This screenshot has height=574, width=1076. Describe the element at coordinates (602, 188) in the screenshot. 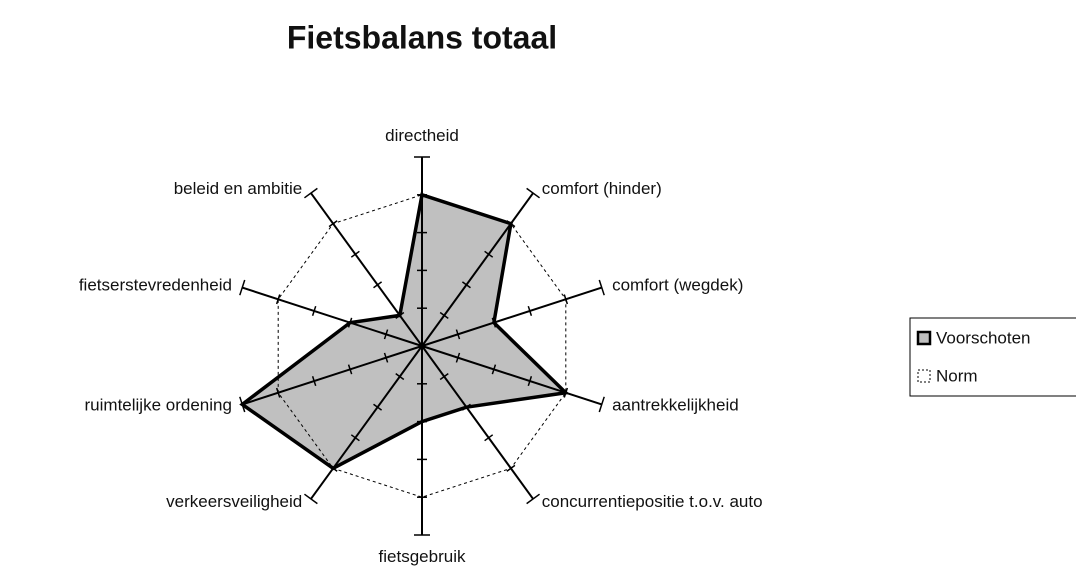

I see `axis-label: comfort (hinder)` at that location.